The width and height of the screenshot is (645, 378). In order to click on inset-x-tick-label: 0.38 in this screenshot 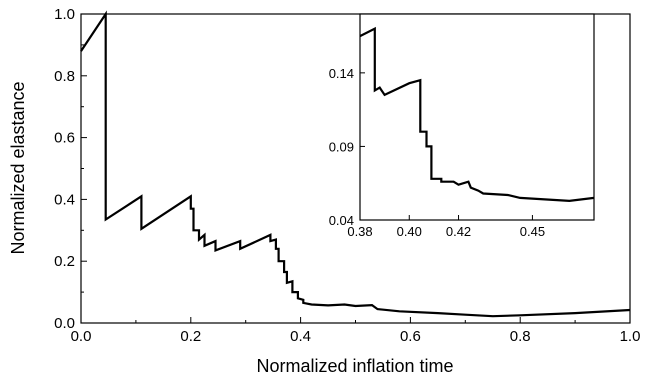, I will do `click(359, 231)`.